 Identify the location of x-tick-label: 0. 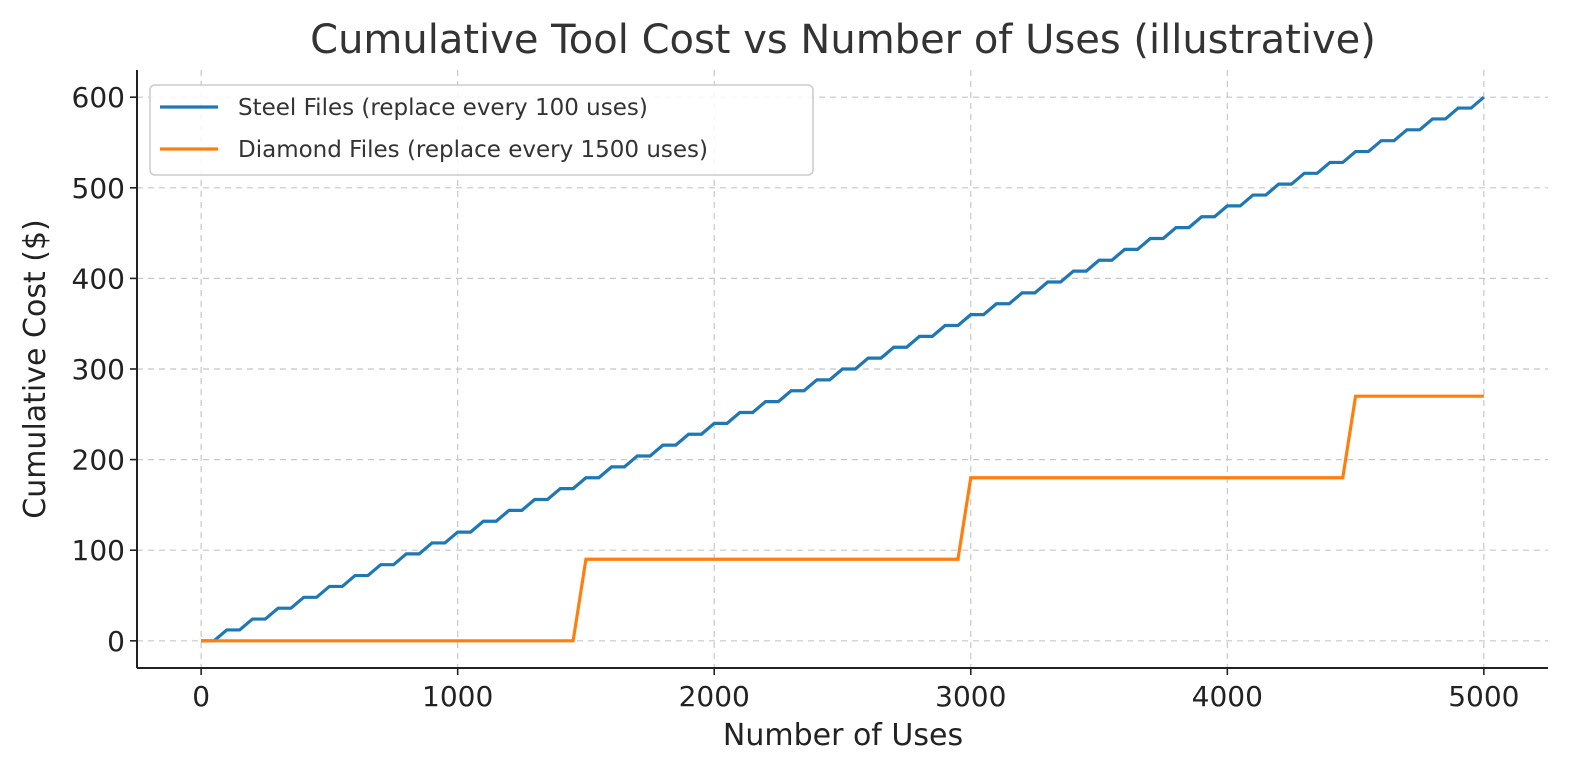
(201, 696).